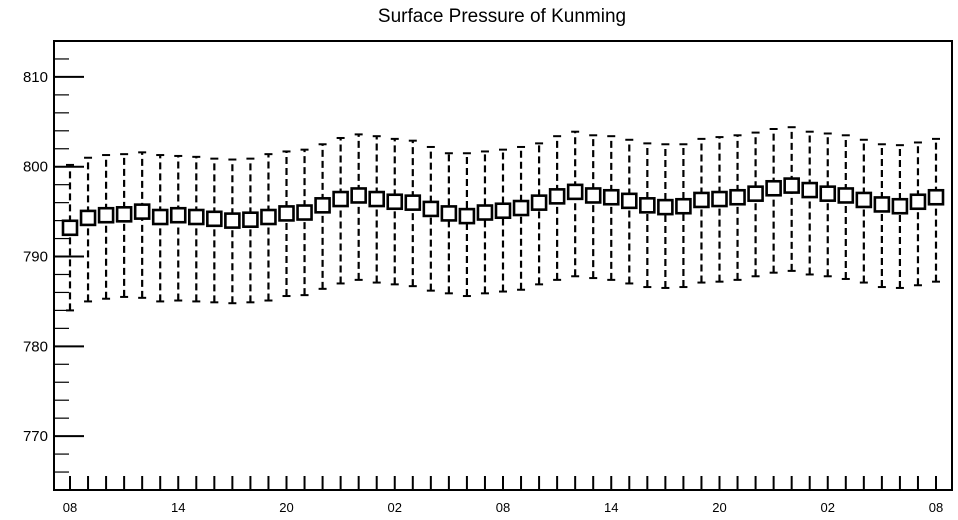  I want to click on x-axis: 08 14 20 02 08 14 20 02 08, so click(503, 495).